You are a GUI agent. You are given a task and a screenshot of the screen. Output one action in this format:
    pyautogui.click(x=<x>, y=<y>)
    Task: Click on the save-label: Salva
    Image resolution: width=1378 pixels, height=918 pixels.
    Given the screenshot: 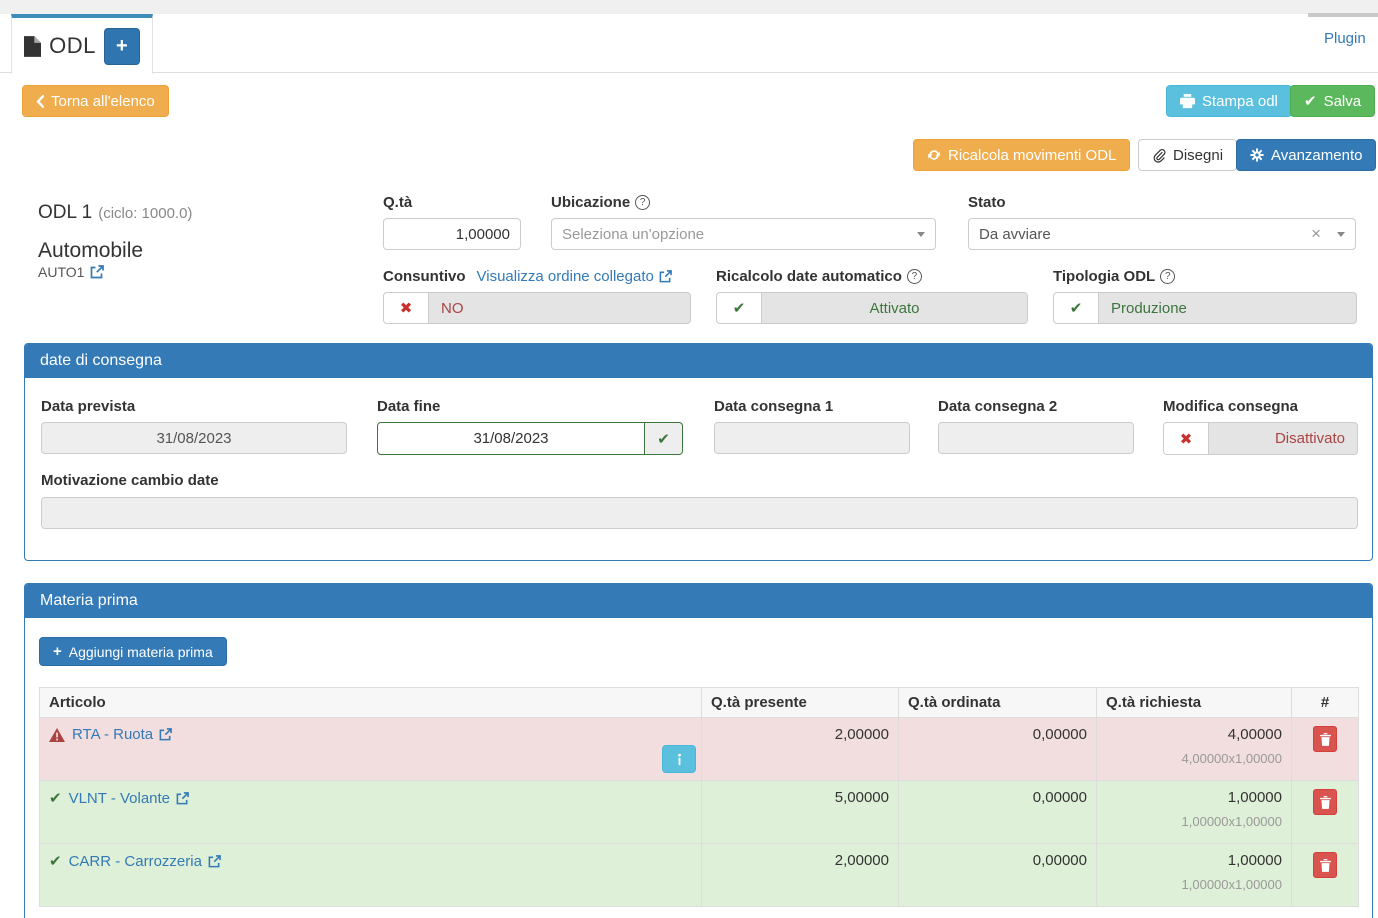 What is the action you would take?
    pyautogui.click(x=1342, y=101)
    